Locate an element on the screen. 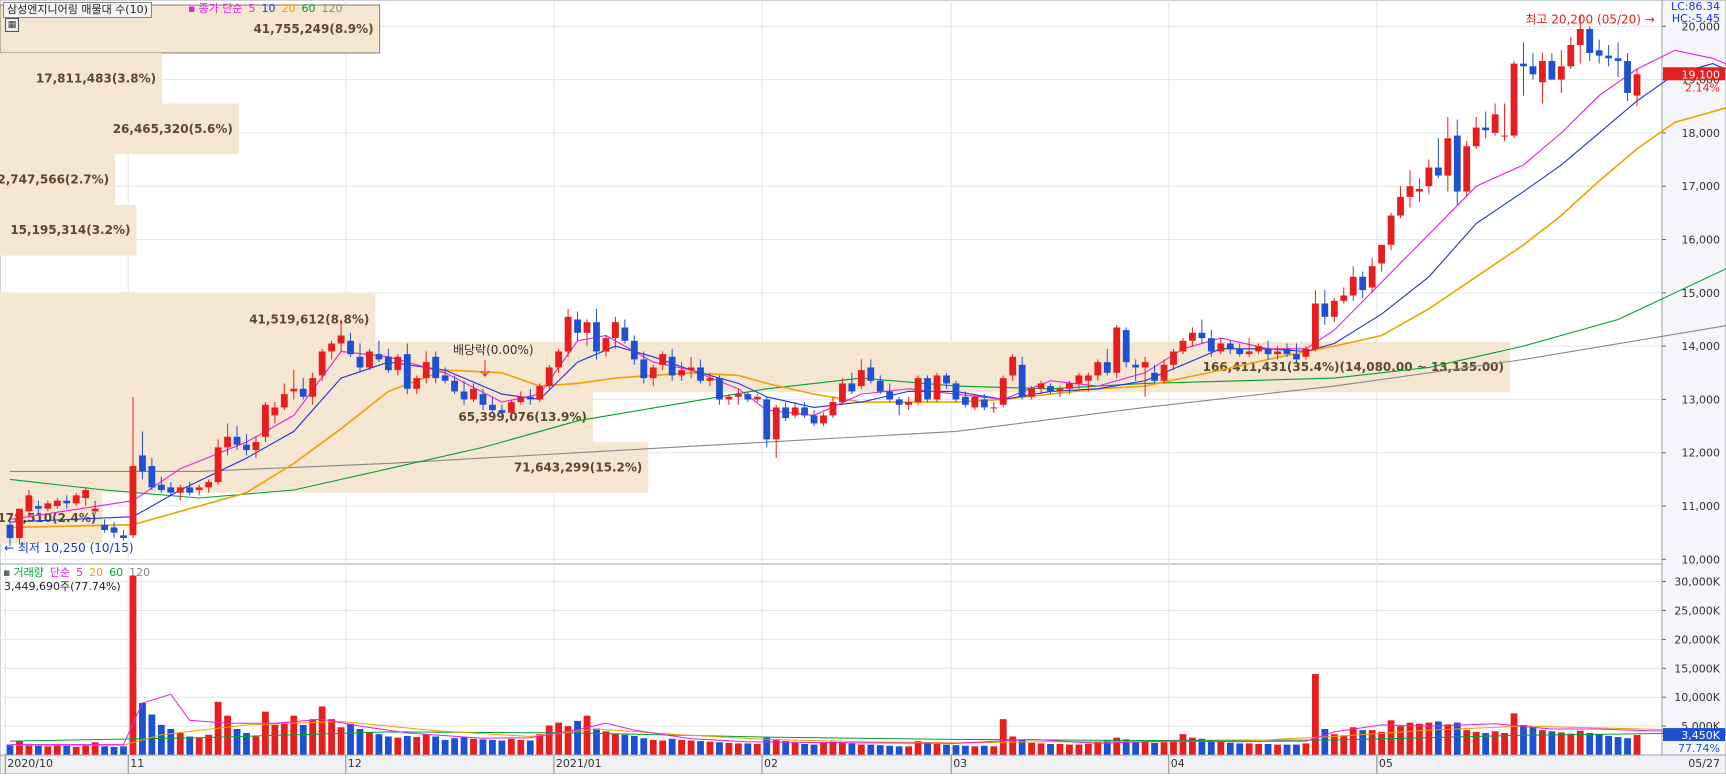 The width and height of the screenshot is (1726, 778). price-tick-label: 12,000 is located at coordinates (1701, 453).